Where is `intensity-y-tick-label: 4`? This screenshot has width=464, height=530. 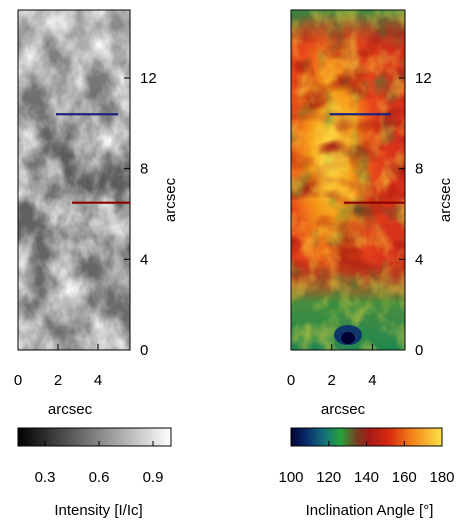
intensity-y-tick-label: 4 is located at coordinates (144, 259).